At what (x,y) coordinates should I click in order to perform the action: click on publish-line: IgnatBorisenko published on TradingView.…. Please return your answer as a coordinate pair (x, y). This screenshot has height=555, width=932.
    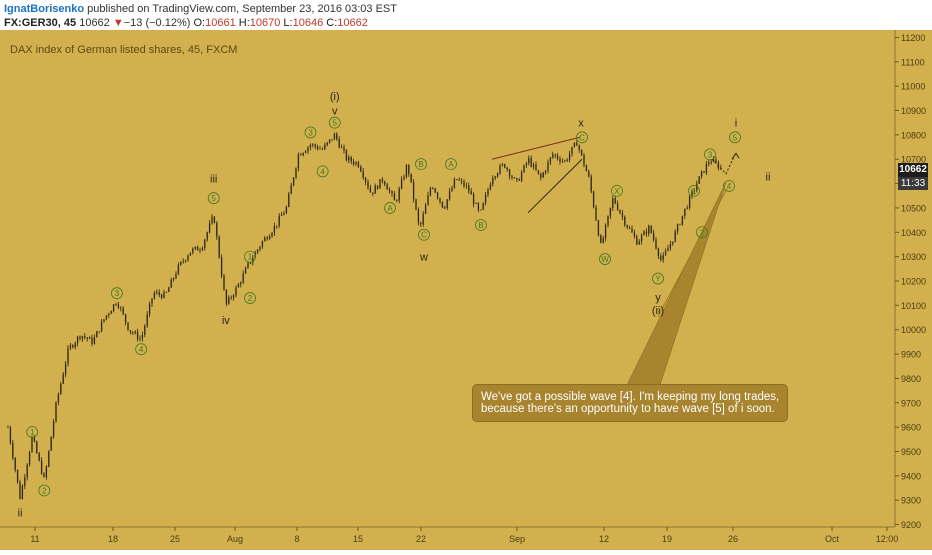
    Looking at the image, I should click on (200, 9).